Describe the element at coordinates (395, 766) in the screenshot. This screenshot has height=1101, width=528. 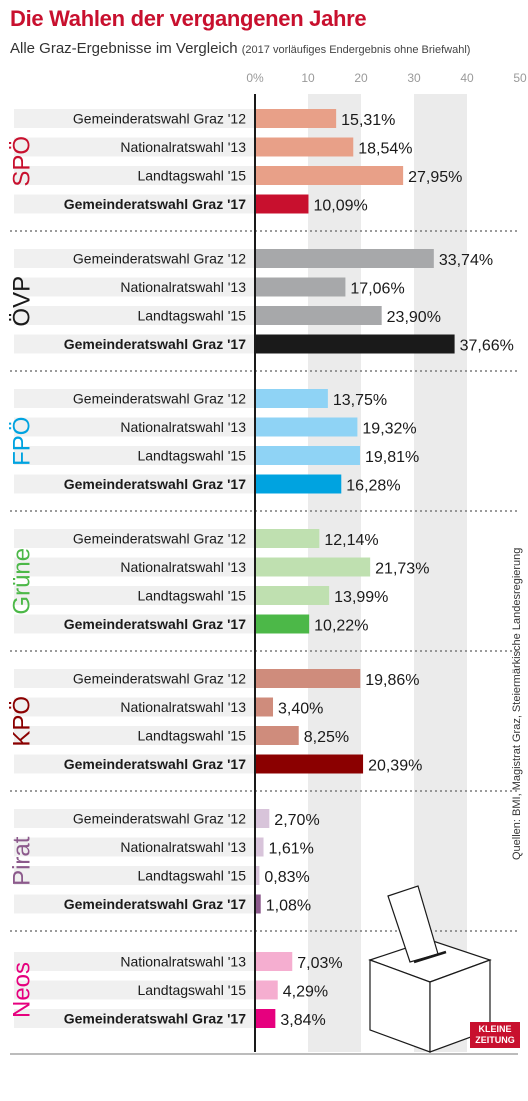
I see `bar-value-label: 20,39%` at that location.